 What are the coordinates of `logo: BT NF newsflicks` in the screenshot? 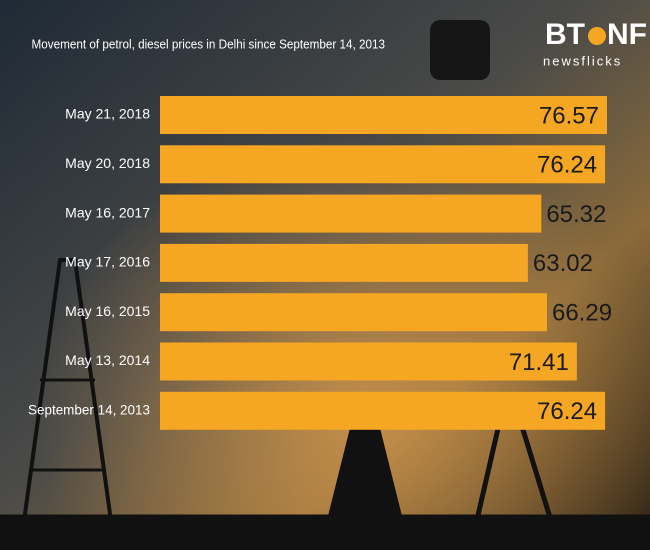 It's located at (595, 43).